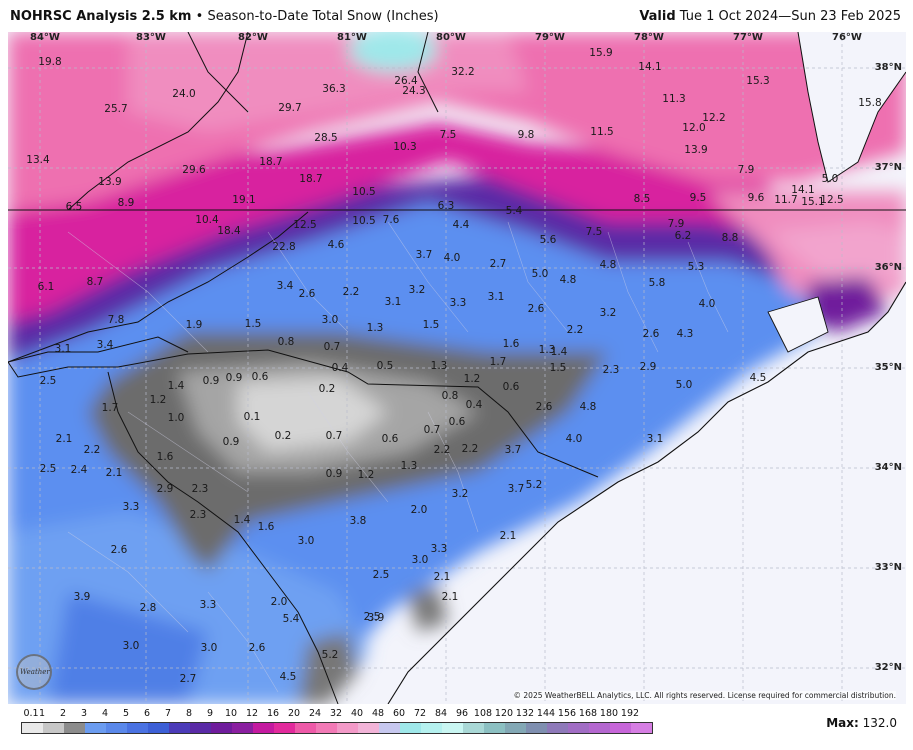  What do you see at coordinates (385, 366) in the screenshot?
I see `snow-total-label: 0.5` at bounding box center [385, 366].